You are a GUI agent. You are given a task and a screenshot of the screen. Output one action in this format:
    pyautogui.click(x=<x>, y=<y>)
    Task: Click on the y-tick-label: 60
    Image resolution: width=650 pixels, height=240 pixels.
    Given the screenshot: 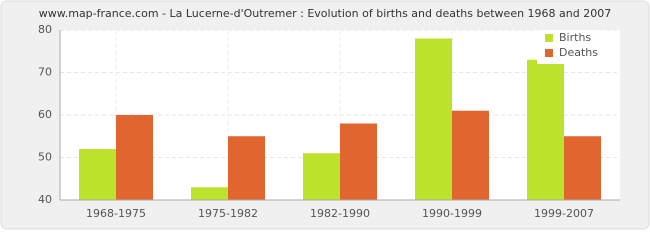 What is the action you would take?
    pyautogui.click(x=45, y=114)
    